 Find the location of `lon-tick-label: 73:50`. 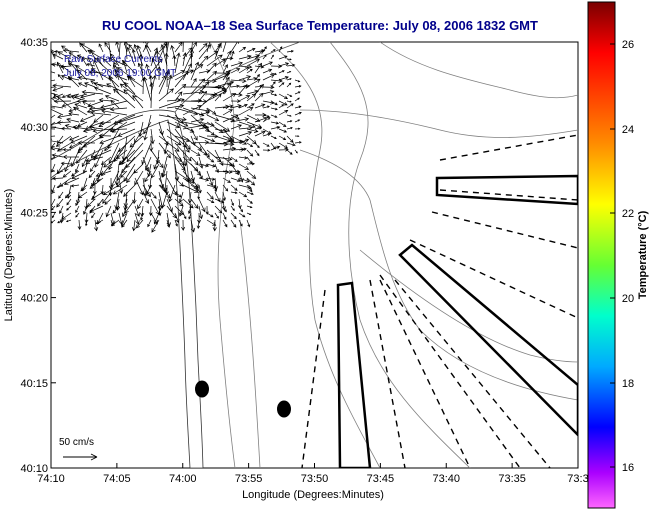

lon-tick-label: 73:50 is located at coordinates (315, 479).